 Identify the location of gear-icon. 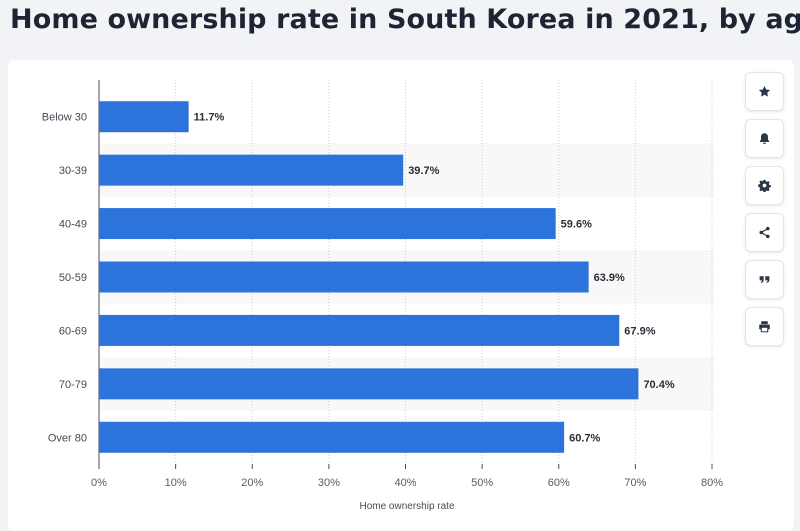
(764, 185).